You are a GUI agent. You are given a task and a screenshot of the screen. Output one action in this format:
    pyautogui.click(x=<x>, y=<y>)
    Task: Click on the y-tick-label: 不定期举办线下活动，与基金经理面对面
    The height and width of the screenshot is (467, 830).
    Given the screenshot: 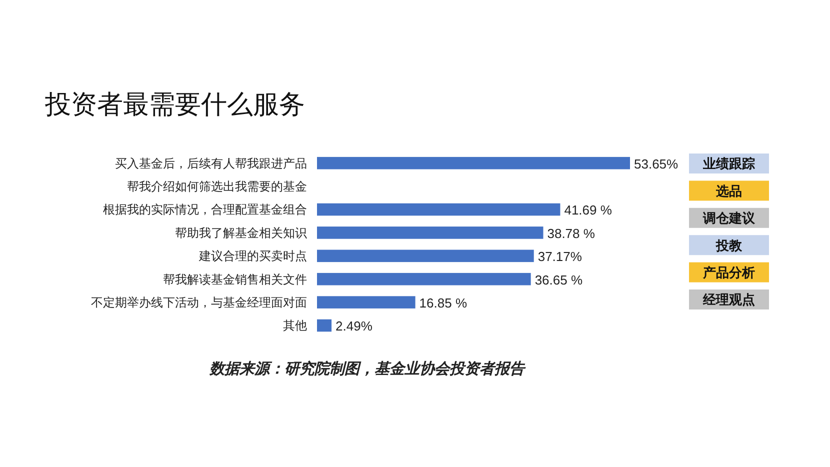 What is the action you would take?
    pyautogui.click(x=199, y=303)
    